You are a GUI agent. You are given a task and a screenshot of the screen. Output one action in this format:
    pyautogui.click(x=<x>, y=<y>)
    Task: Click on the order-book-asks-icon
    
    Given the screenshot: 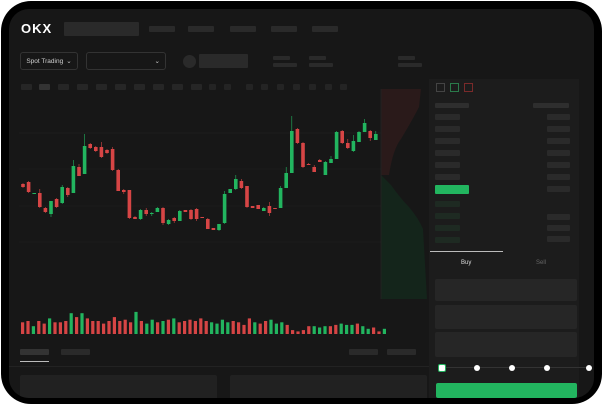 What is the action you would take?
    pyautogui.click(x=468, y=87)
    